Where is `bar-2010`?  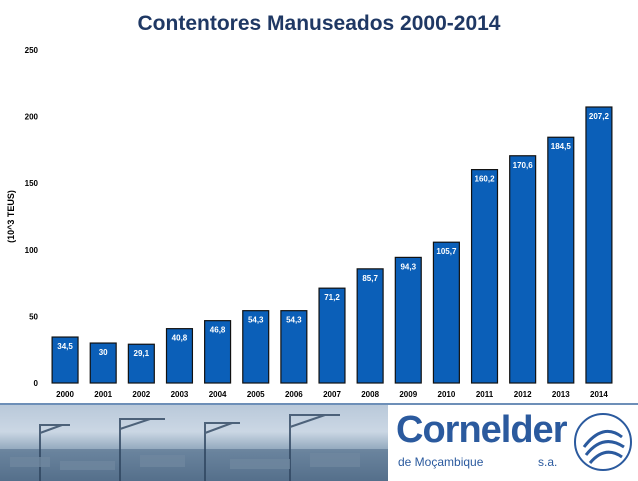 bar-2010 is located at coordinates (446, 312).